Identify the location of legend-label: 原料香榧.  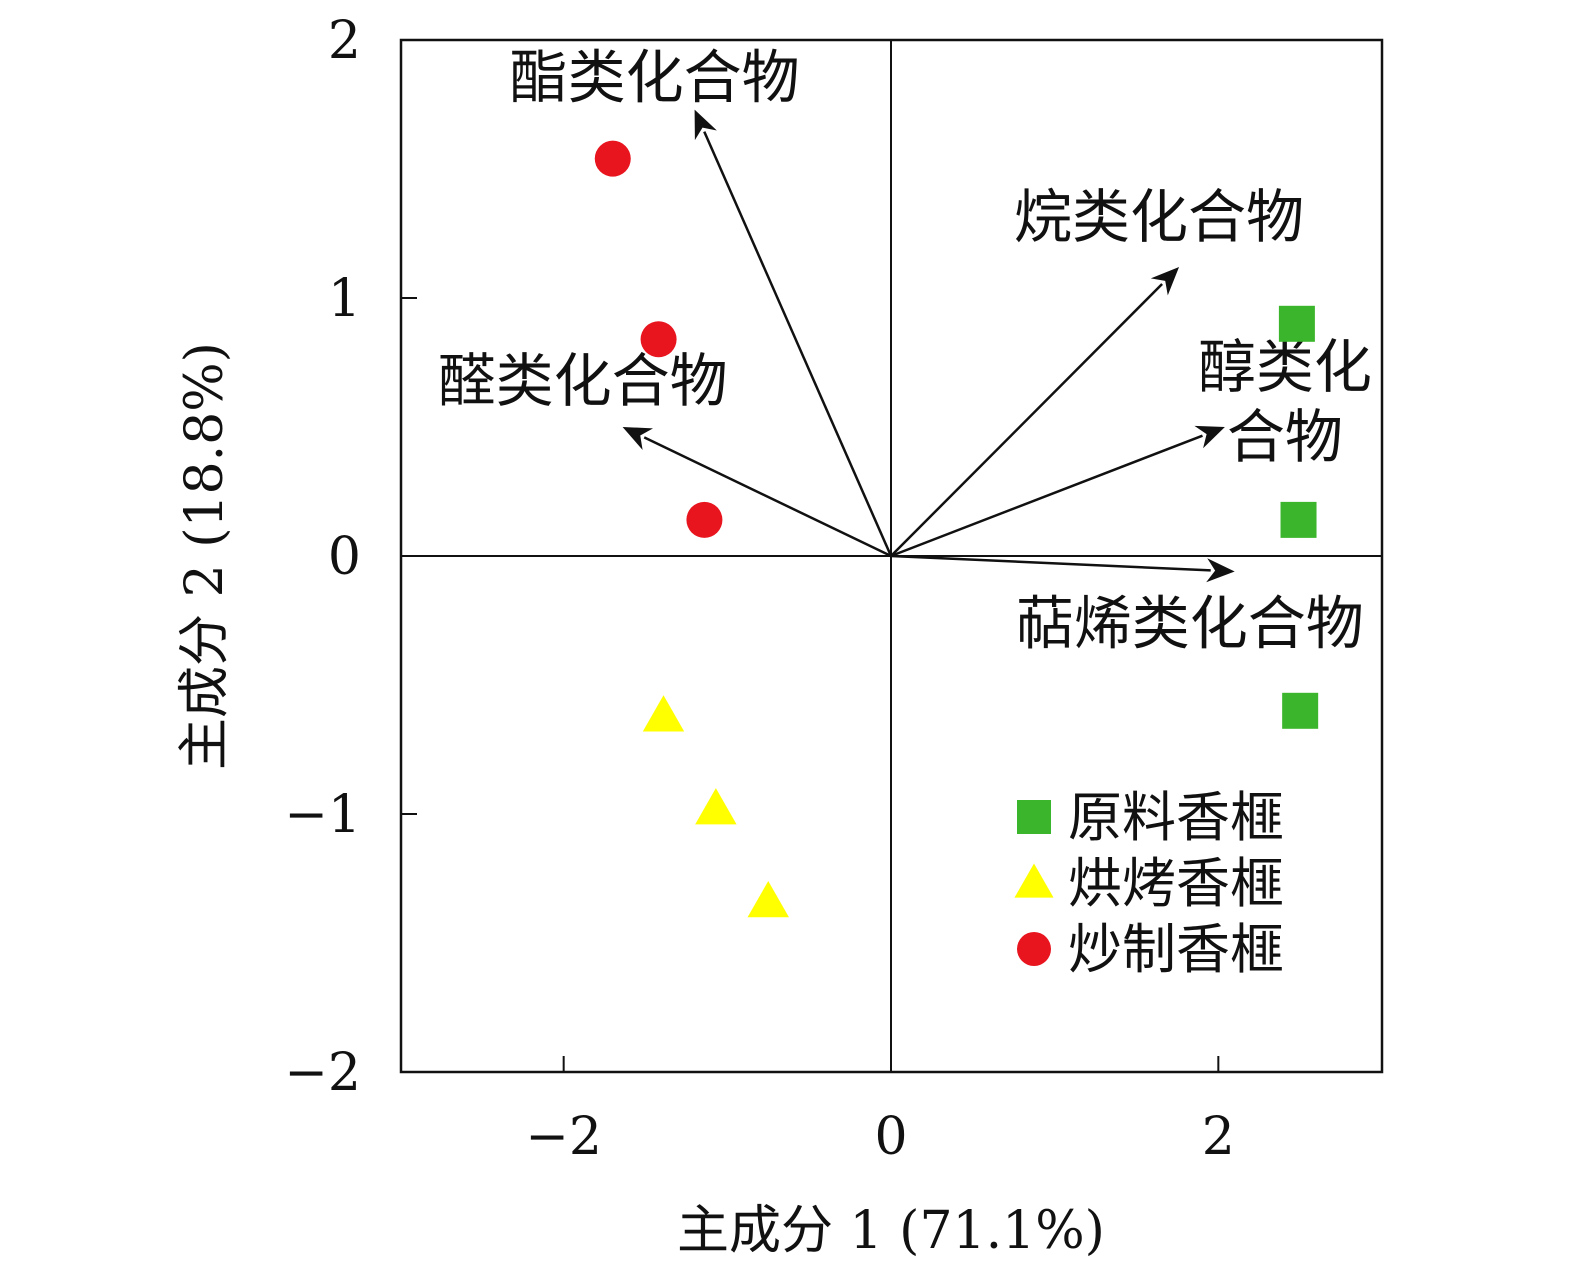
(1176, 817).